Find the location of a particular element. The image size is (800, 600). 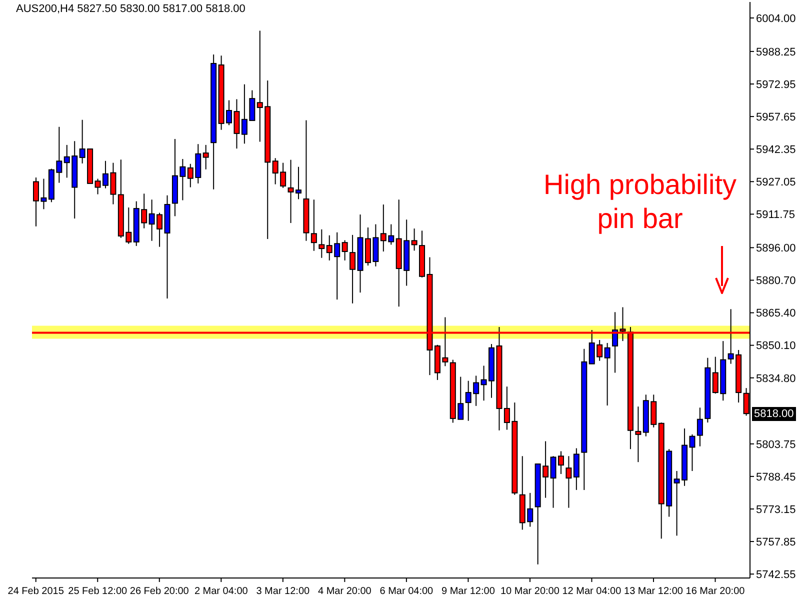

y-tick-label: 5972.95 is located at coordinates (776, 84).